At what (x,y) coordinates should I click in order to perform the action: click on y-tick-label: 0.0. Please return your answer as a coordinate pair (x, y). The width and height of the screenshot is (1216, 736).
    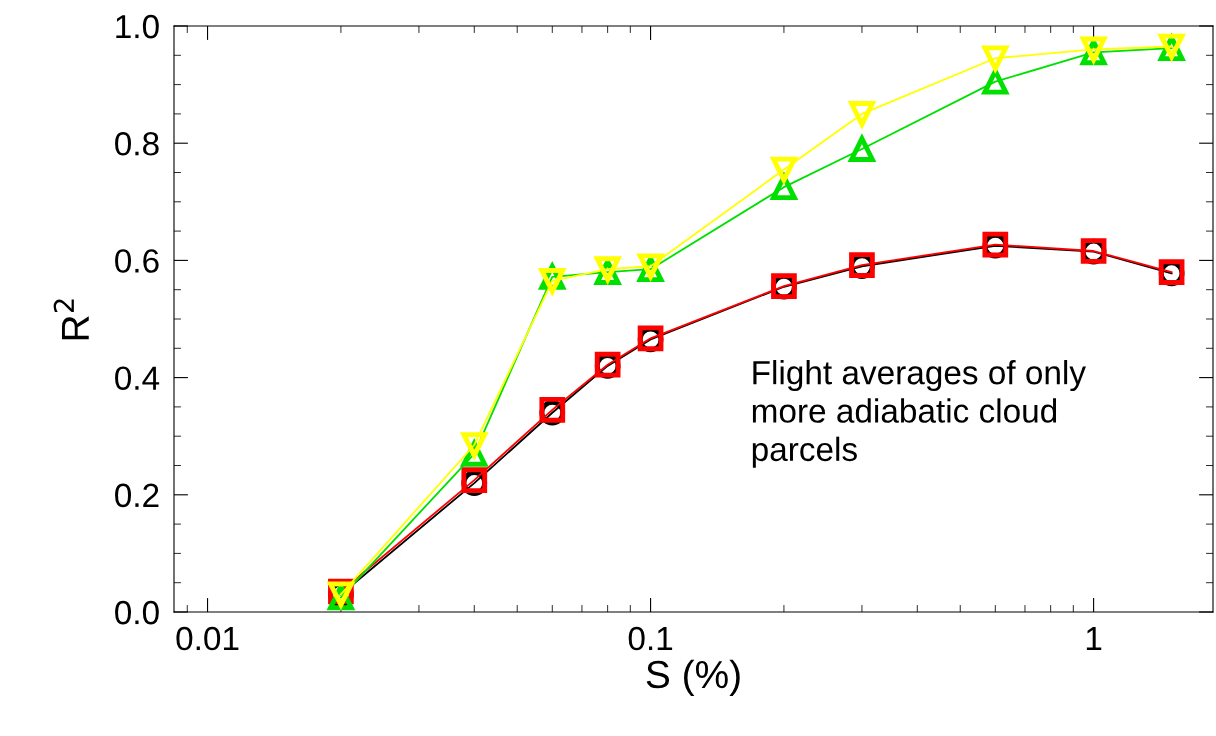
    Looking at the image, I should click on (137, 612).